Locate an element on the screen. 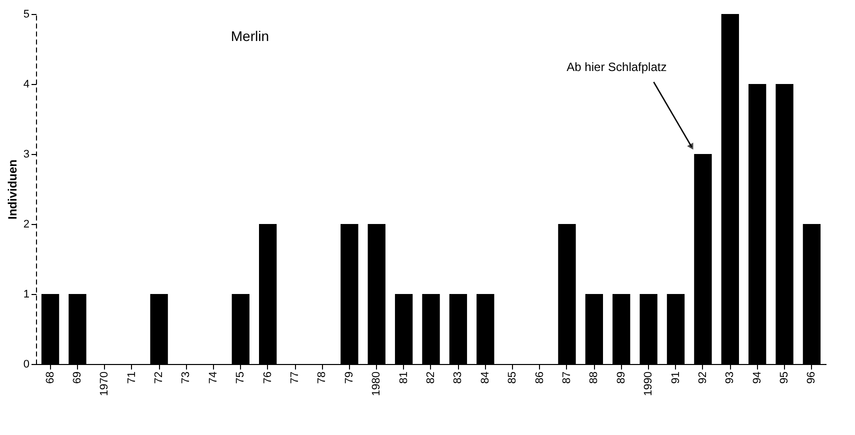 This screenshot has height=435, width=855. x-tick-label: 84 is located at coordinates (485, 378).